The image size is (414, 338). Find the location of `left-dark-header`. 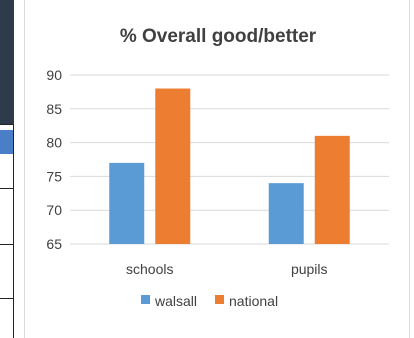

left-dark-header is located at coordinates (7, 62).